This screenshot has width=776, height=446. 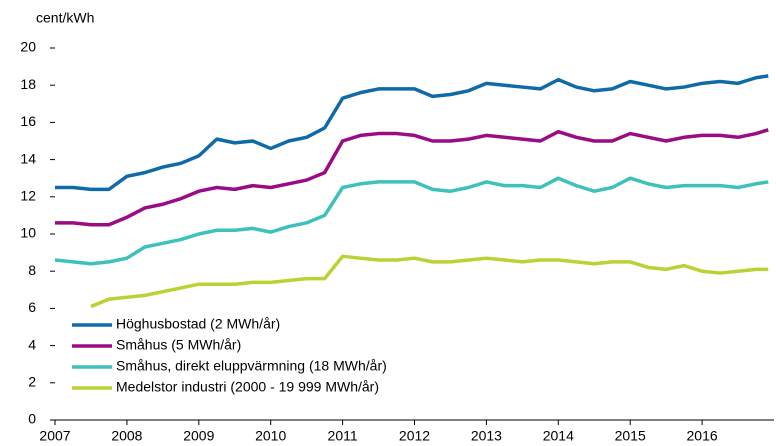 I want to click on y-tick-label: 4, so click(x=32, y=344).